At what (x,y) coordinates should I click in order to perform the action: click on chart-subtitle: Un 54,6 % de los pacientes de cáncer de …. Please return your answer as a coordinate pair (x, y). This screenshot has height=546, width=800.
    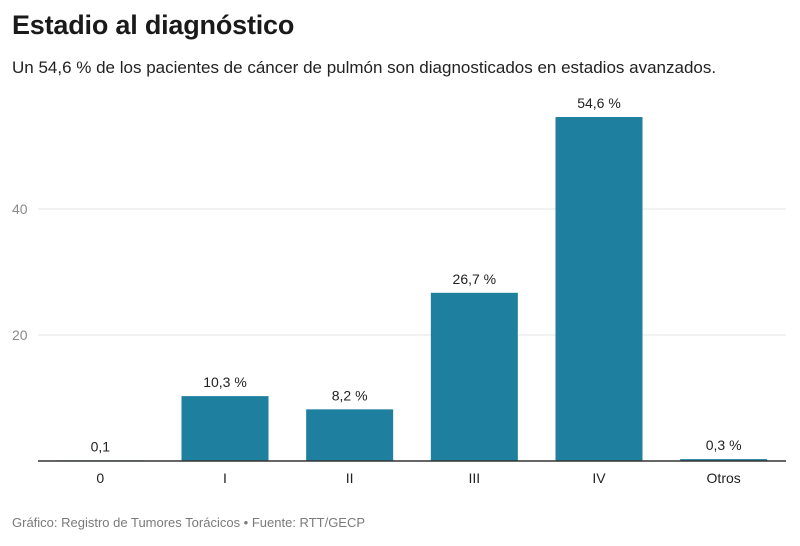
    Looking at the image, I should click on (364, 67).